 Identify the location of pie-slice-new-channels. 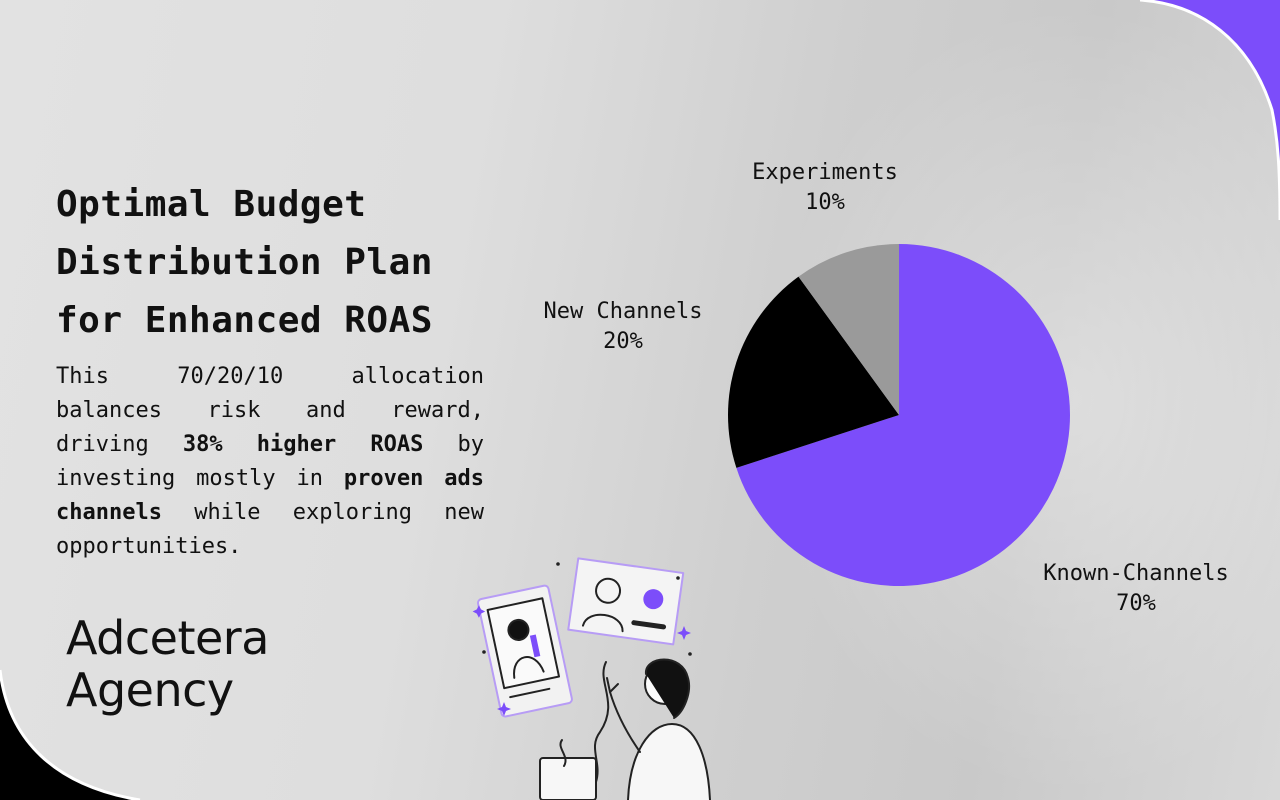
(813, 372).